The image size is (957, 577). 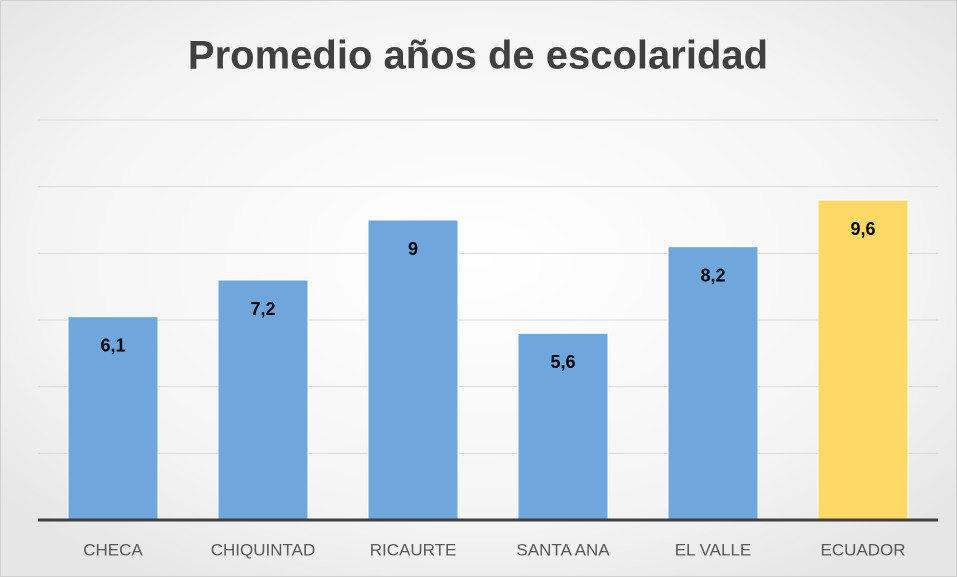 What do you see at coordinates (112, 345) in the screenshot?
I see `value-label: 6,1` at bounding box center [112, 345].